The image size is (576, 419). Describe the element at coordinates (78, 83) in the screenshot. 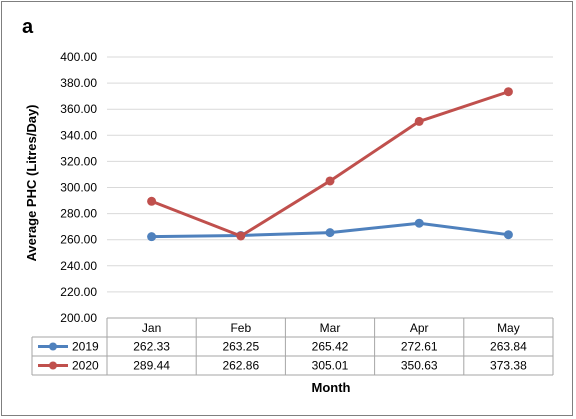

I see `y-tick-label: 380.00` at that location.